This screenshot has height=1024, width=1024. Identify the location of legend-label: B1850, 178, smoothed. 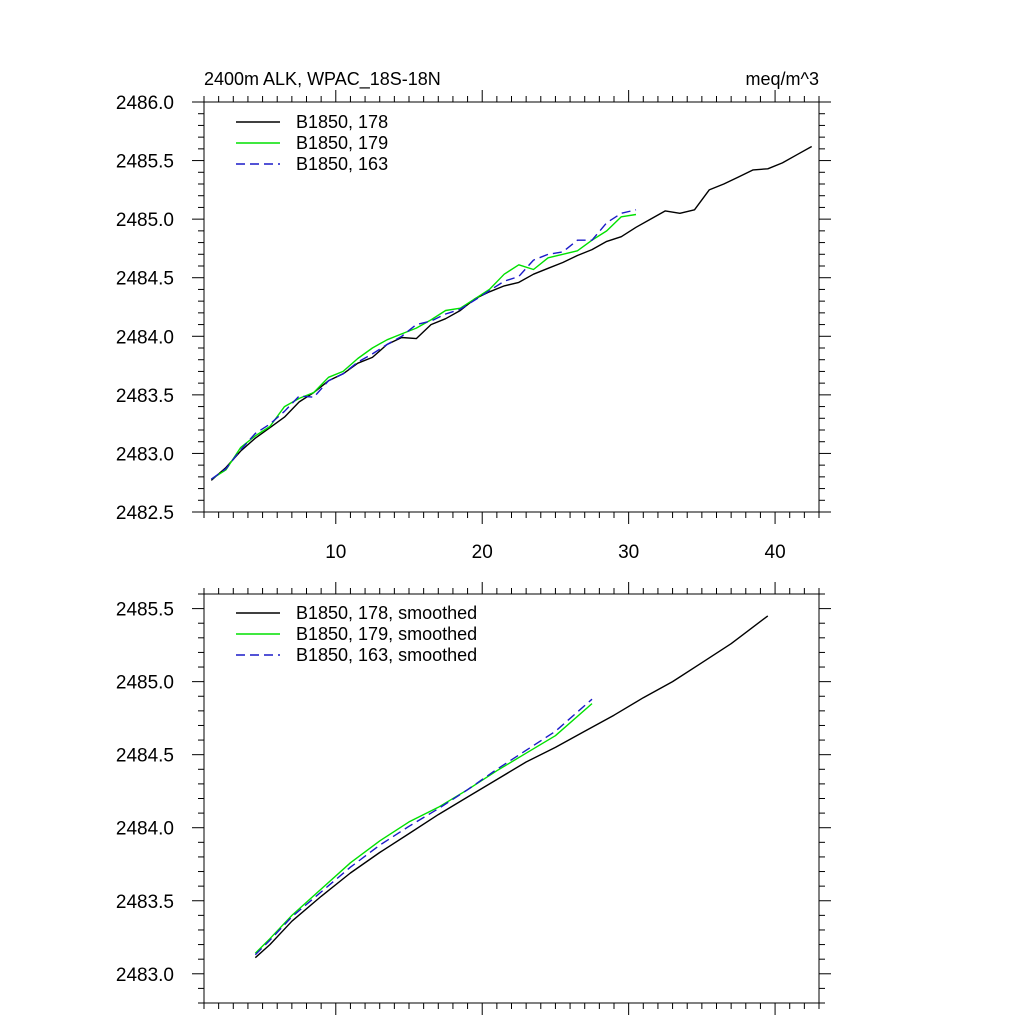
(386, 613).